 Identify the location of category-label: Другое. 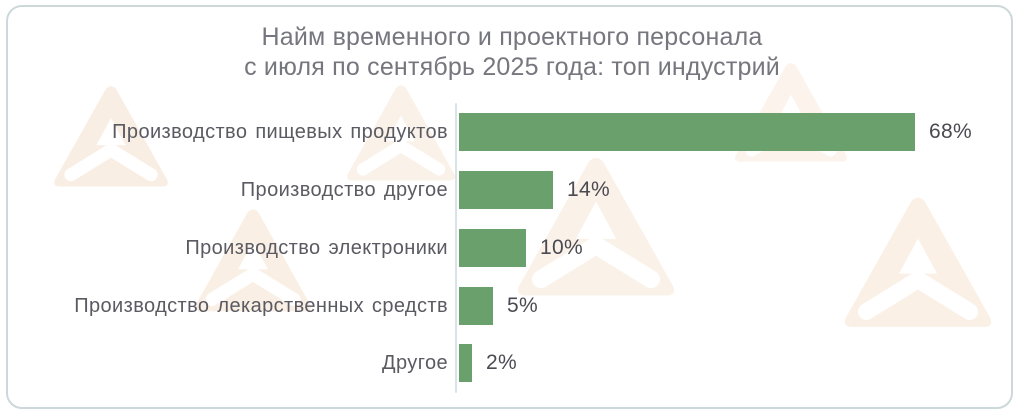
(415, 363).